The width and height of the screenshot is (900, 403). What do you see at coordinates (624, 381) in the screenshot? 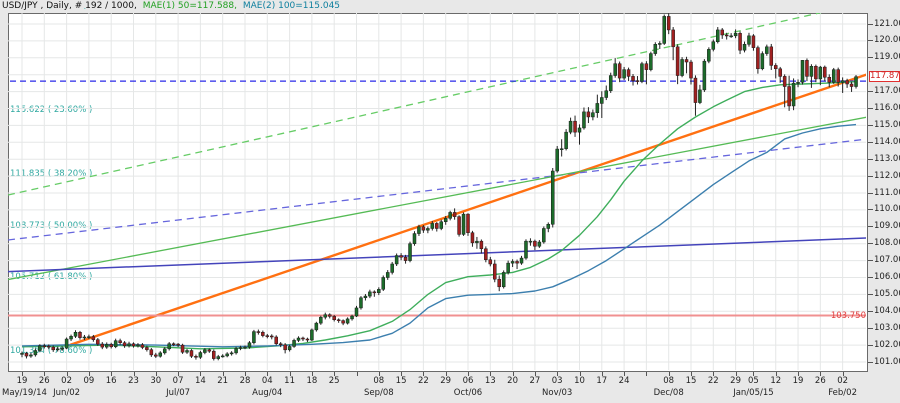
I see `x-axis-day-label: 24` at bounding box center [624, 381].